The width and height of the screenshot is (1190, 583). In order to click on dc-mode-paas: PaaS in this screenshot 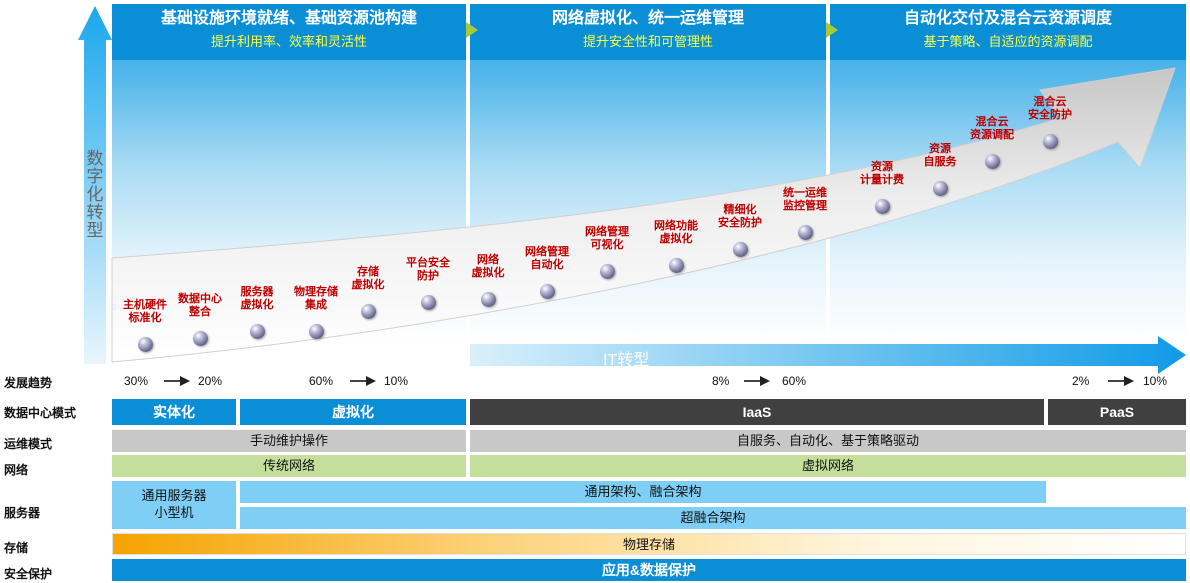, I will do `click(1117, 412)`.